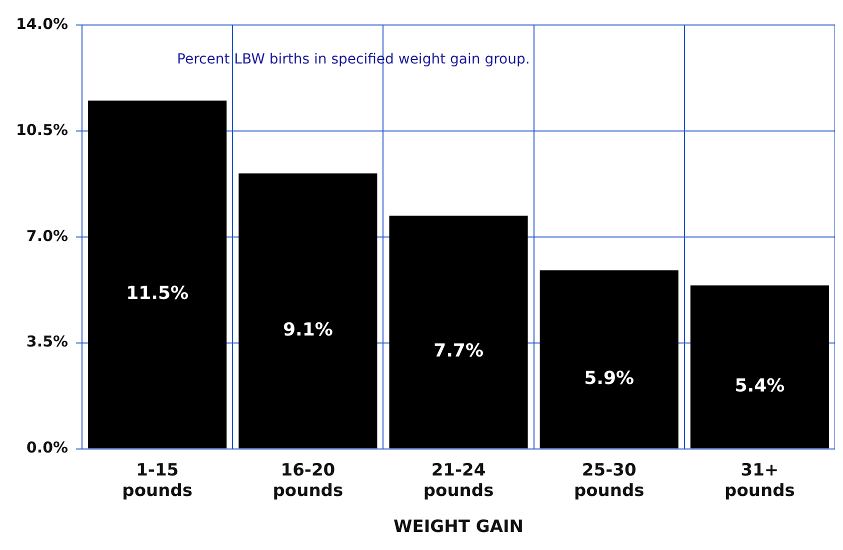 Image resolution: width=843 pixels, height=550 pixels. I want to click on y-tick-label: 0.0%, so click(47, 447).